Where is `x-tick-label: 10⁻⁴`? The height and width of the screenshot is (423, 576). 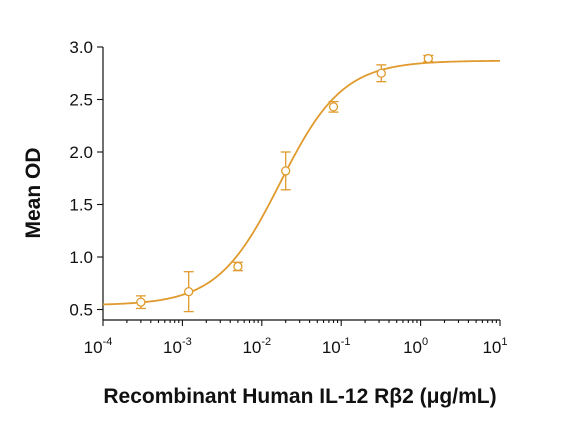
x-tick-label: 10⁻⁴ is located at coordinates (98, 346).